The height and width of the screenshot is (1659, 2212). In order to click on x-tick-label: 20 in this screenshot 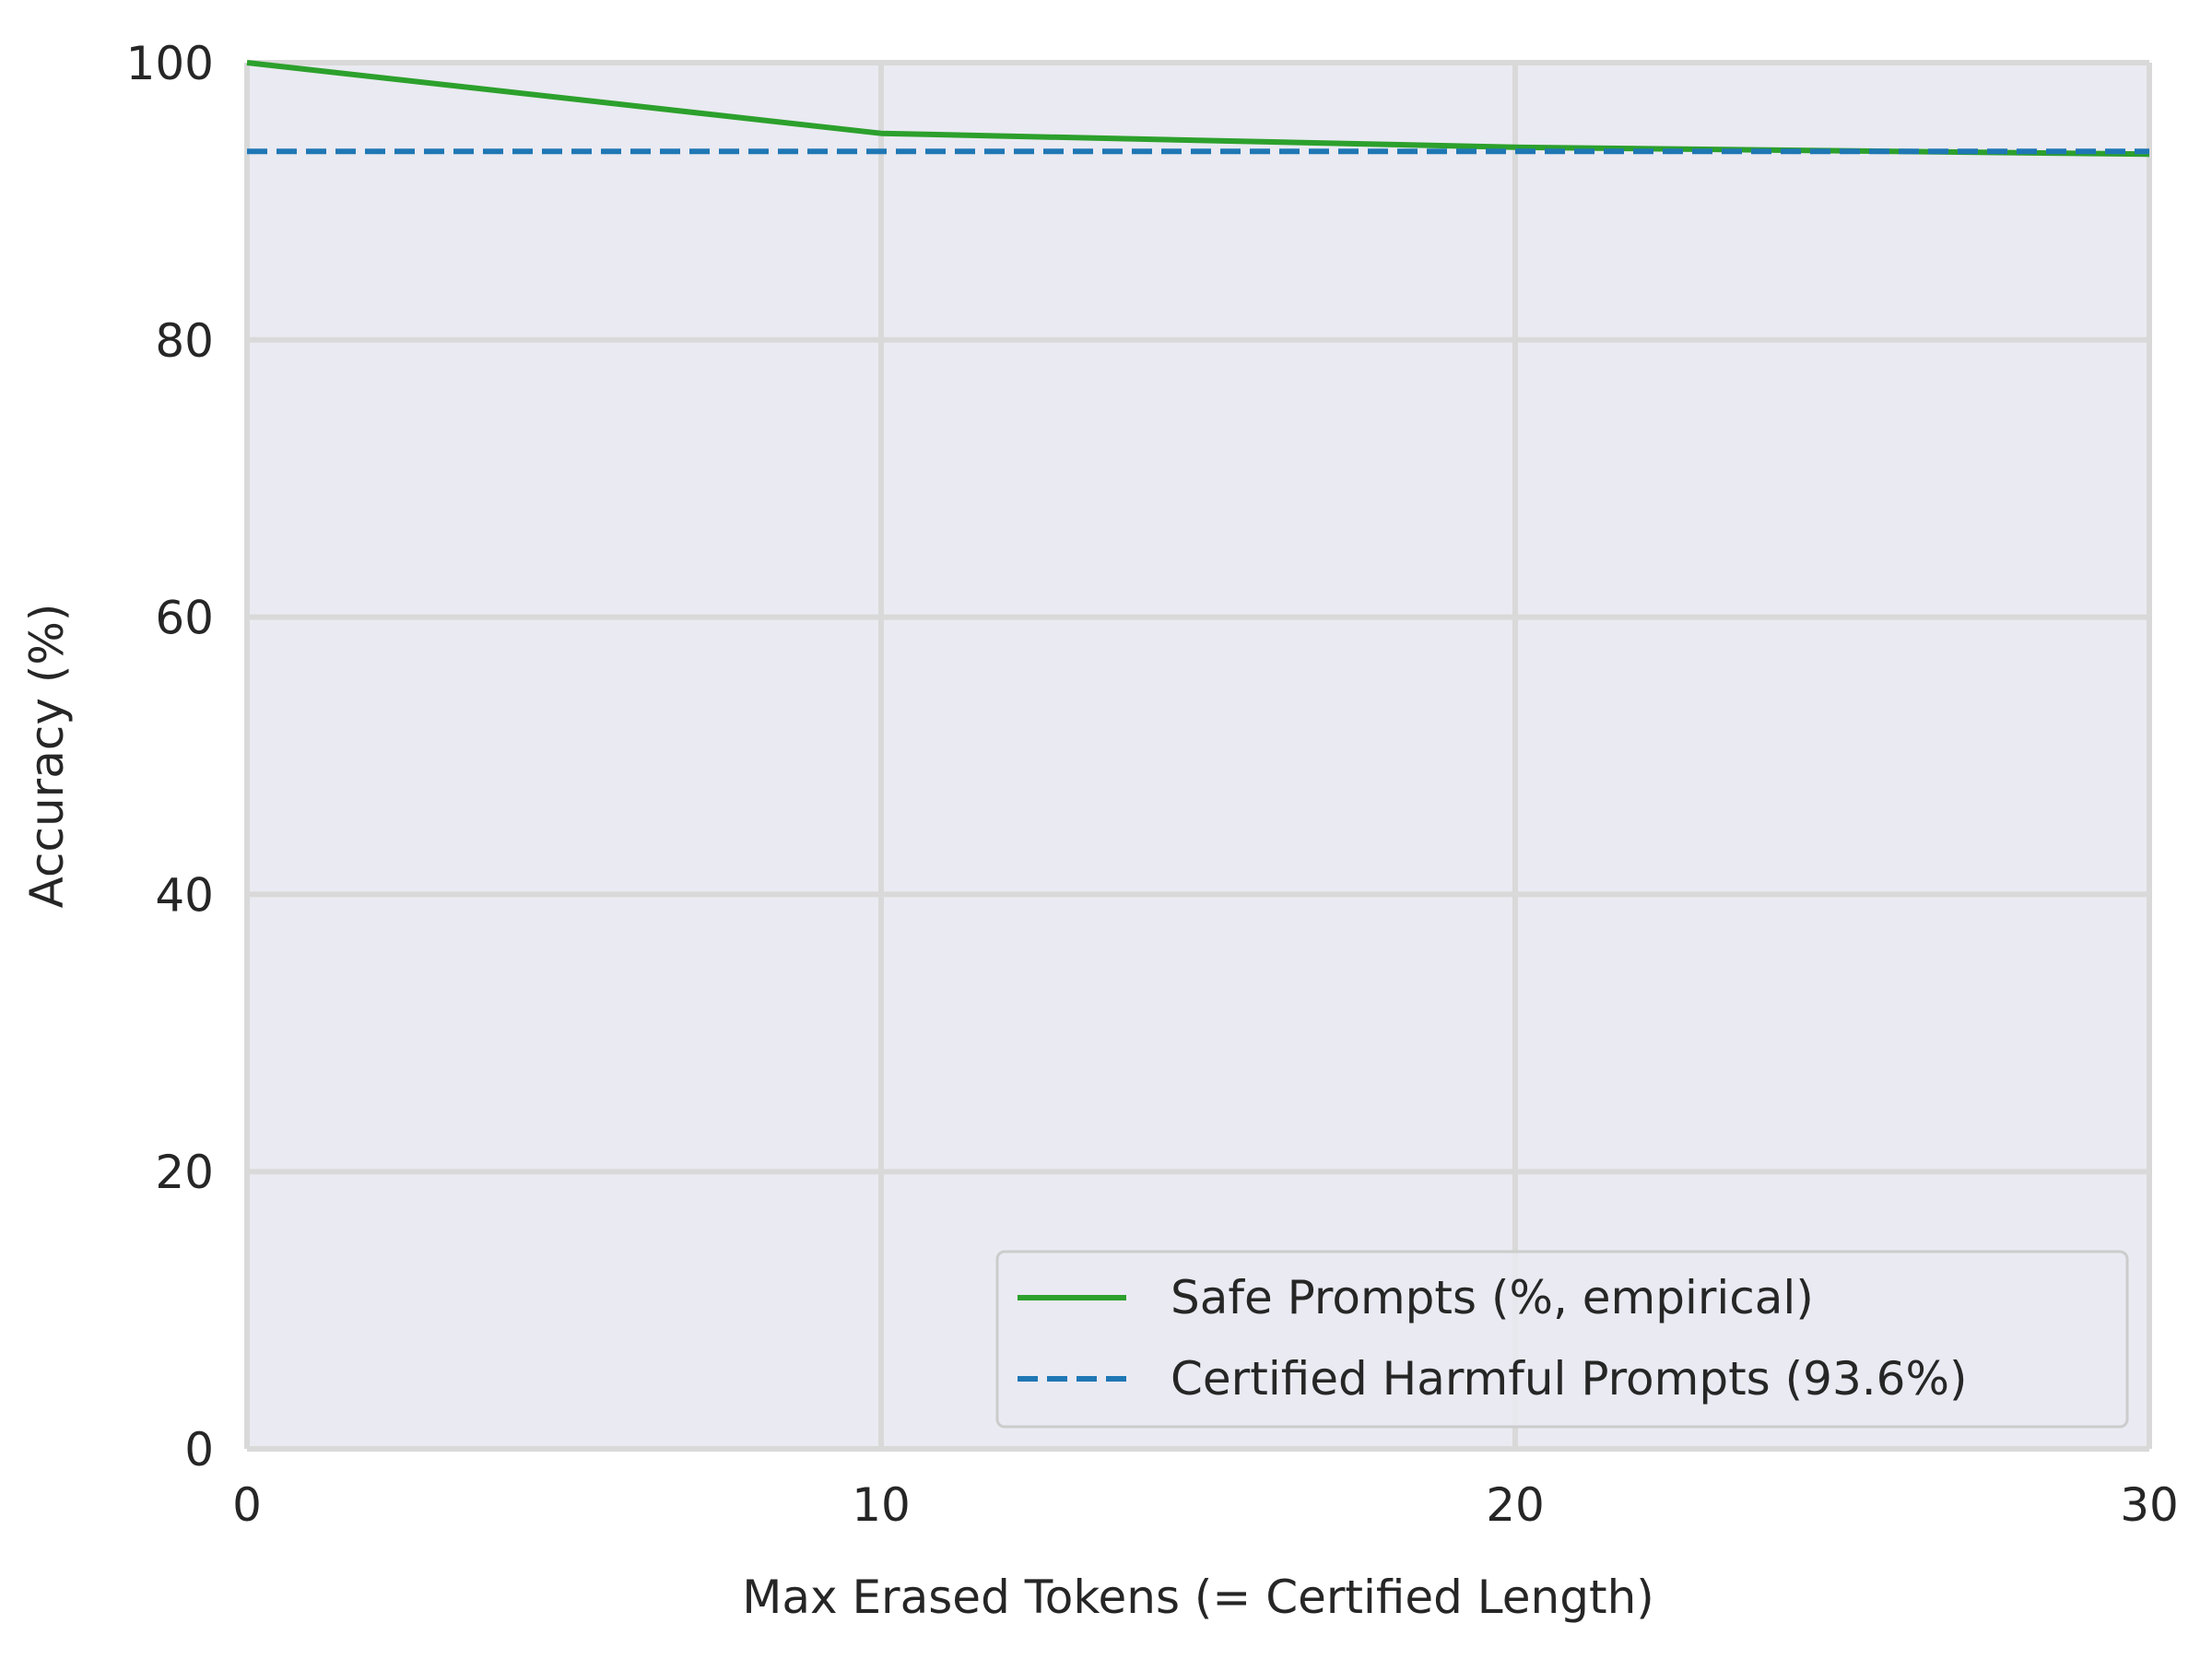, I will do `click(1515, 1505)`.